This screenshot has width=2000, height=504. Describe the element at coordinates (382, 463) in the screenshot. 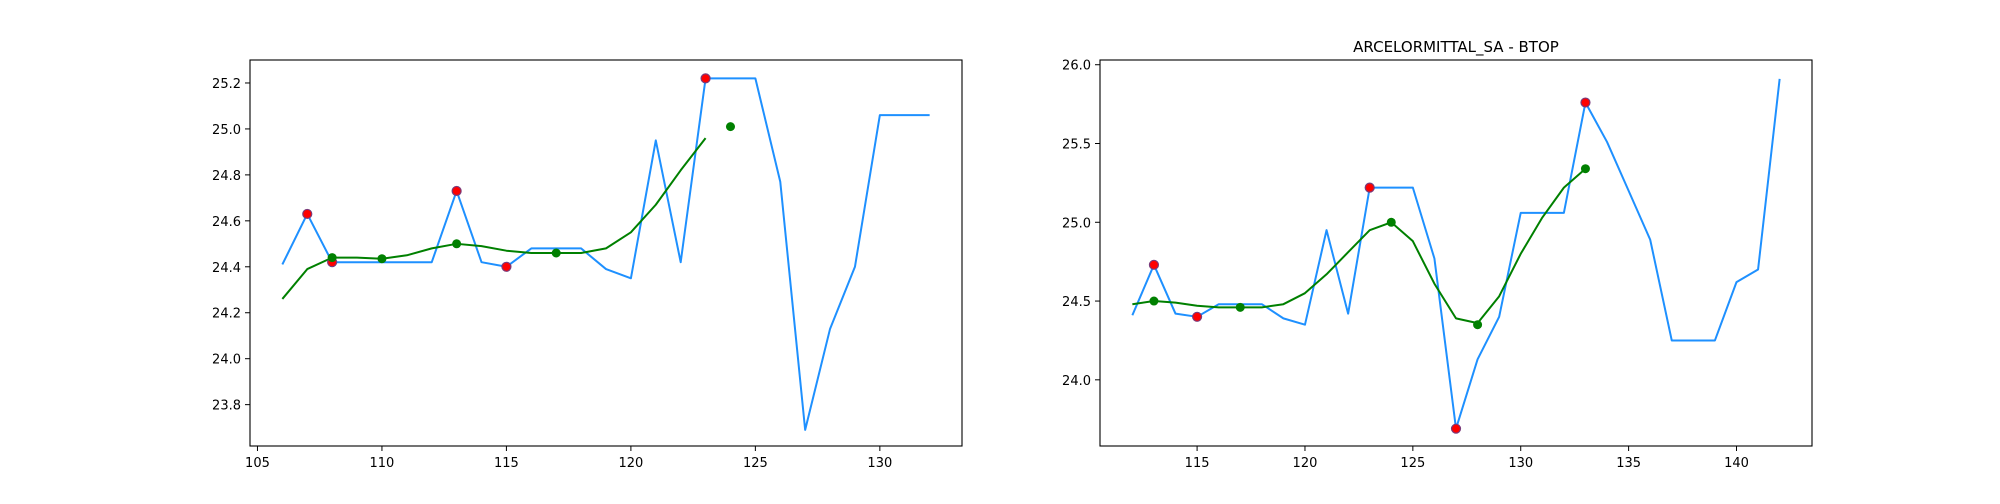

I see `x-tick-label: 110` at that location.